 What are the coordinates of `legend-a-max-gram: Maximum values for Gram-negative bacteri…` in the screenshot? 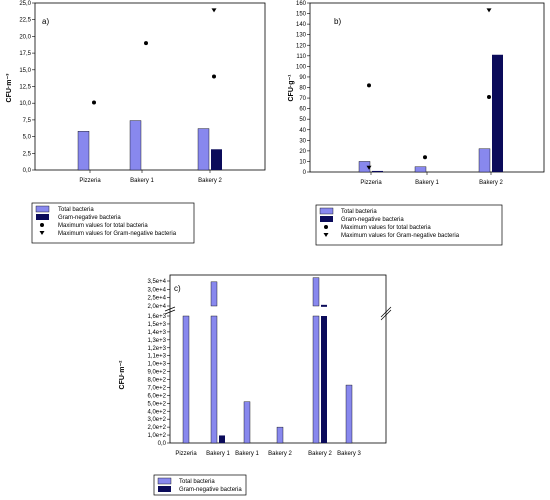 It's located at (117, 234).